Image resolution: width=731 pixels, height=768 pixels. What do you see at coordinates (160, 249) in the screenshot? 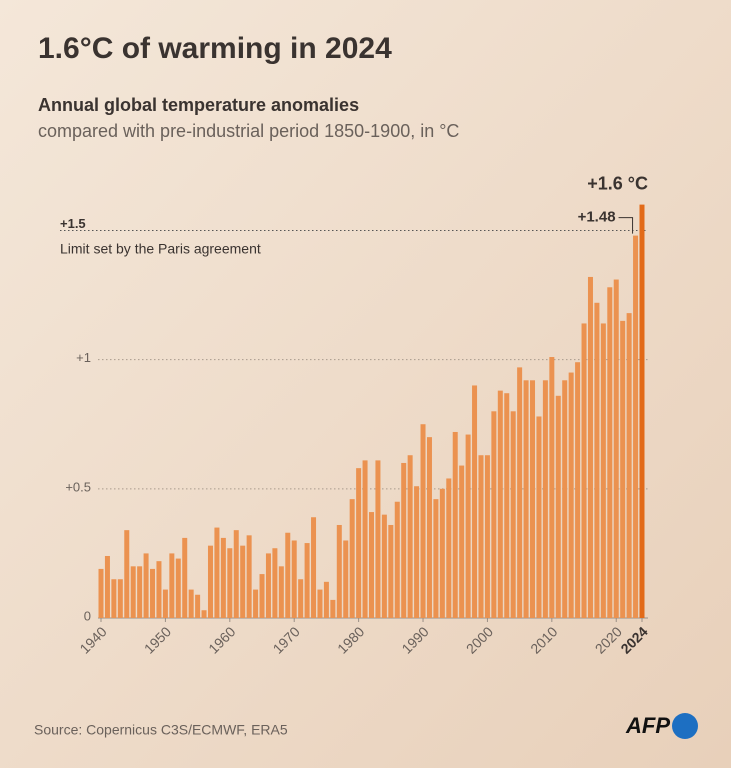
I see `annotation: Limit set by the Paris agreement` at bounding box center [160, 249].